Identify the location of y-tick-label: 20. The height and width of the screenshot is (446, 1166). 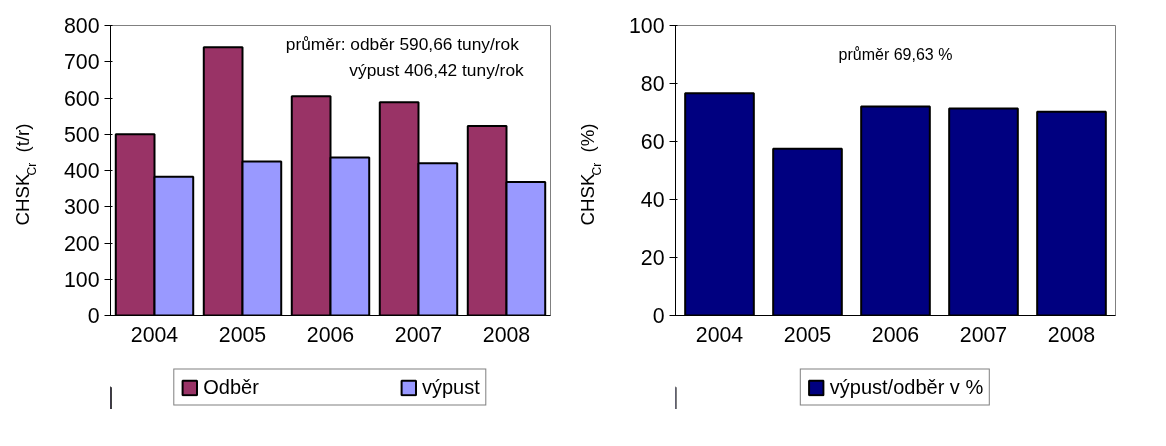
(652, 258).